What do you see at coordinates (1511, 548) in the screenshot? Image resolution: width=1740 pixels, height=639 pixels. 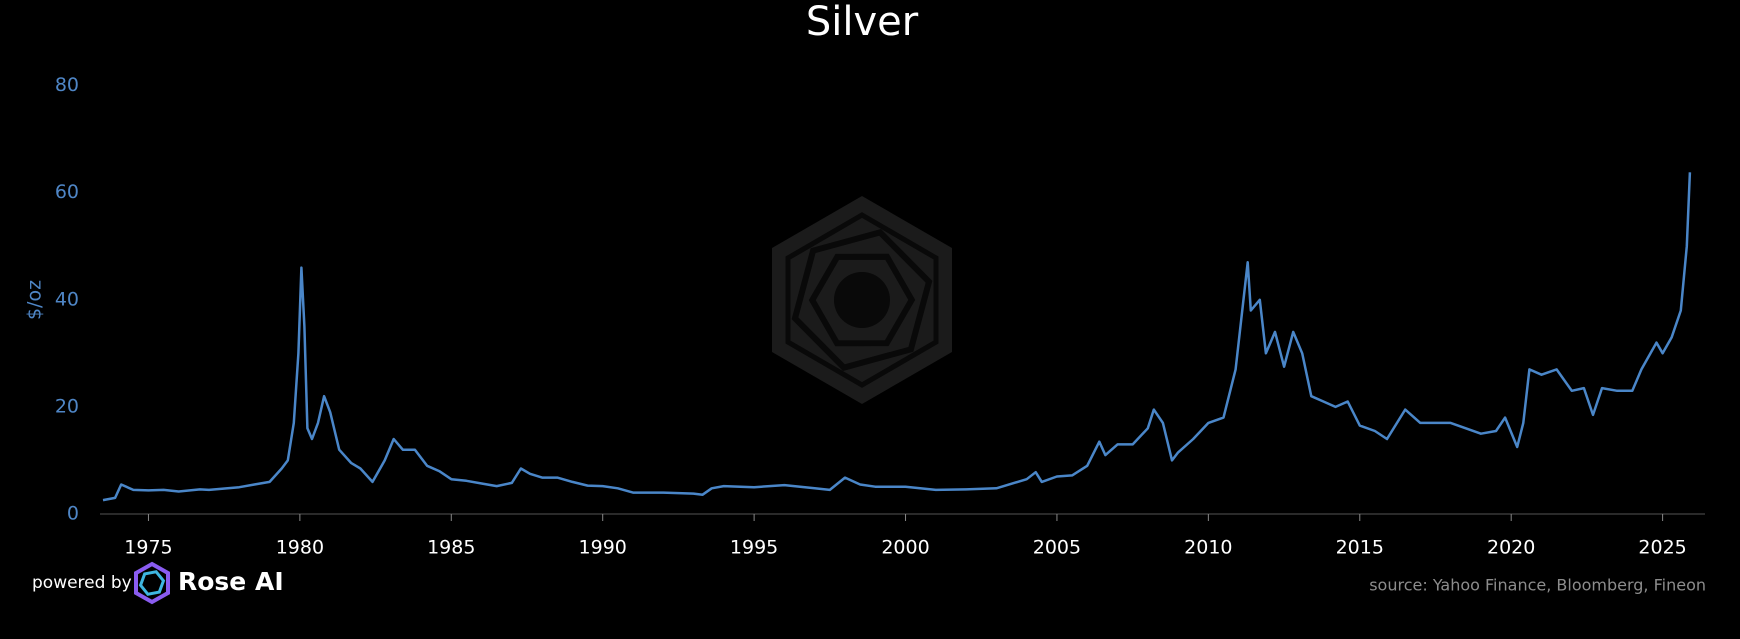 I see `x-tick-label: 2020` at bounding box center [1511, 548].